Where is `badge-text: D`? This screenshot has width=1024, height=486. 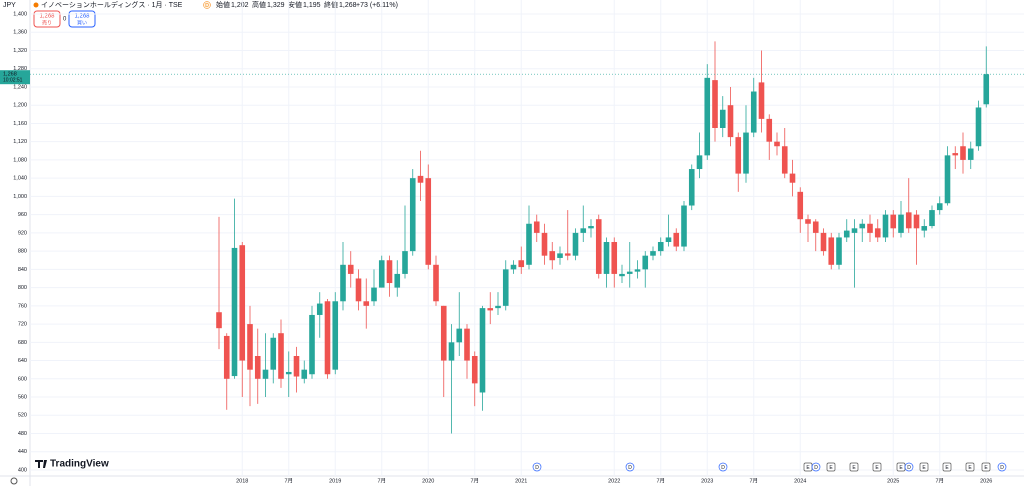
badge-text: D is located at coordinates (207, 6).